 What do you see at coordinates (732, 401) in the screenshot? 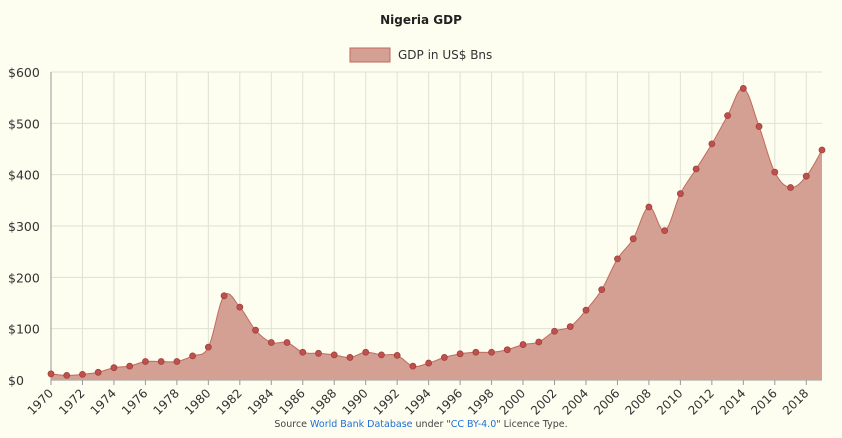
I see `x-tick-label: 2014` at bounding box center [732, 401].